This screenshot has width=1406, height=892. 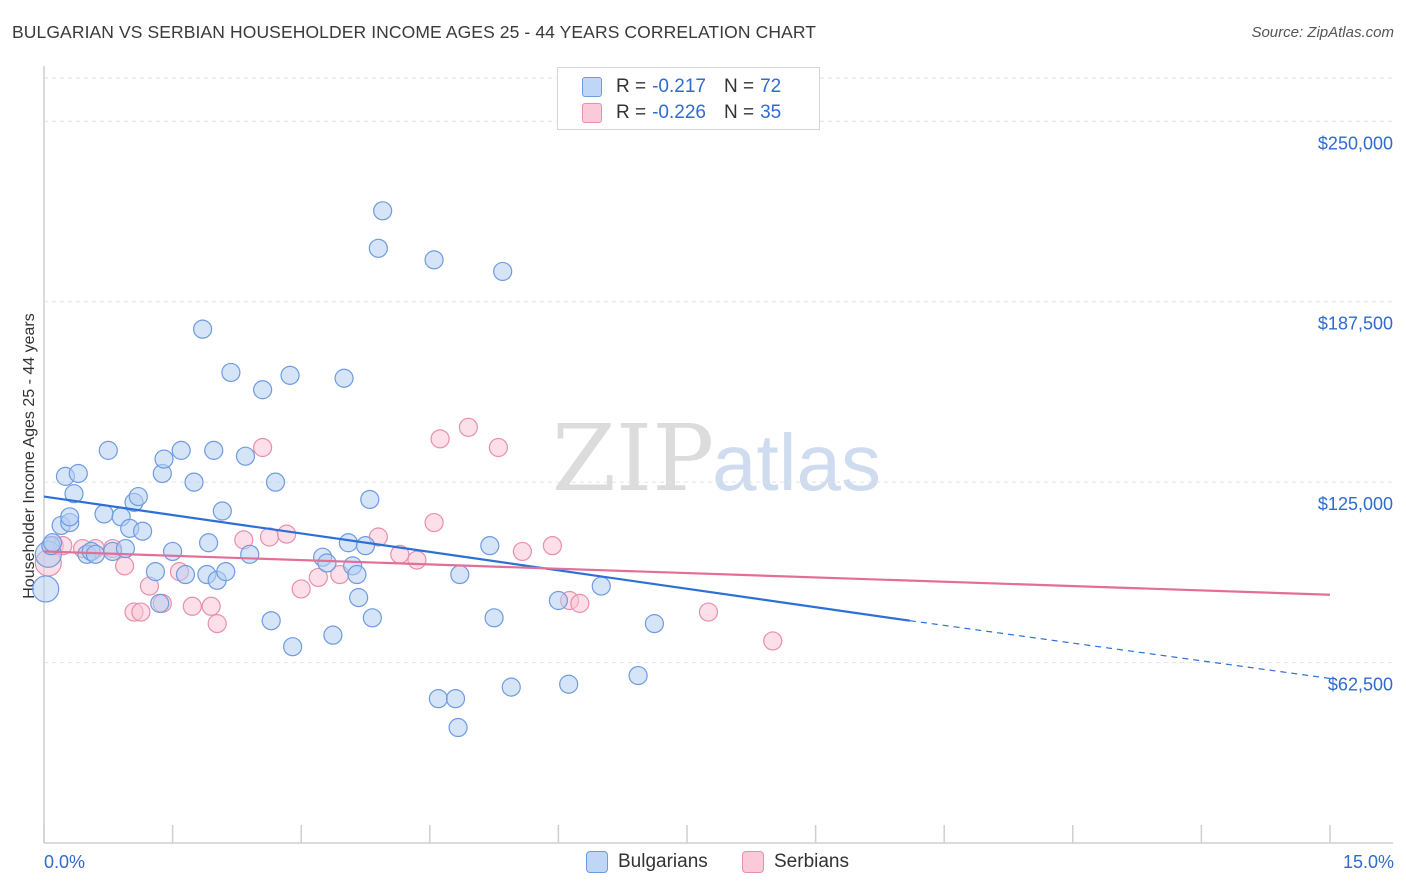 What do you see at coordinates (1355, 504) in the screenshot?
I see `y-tick-label: $125,000` at bounding box center [1355, 504].